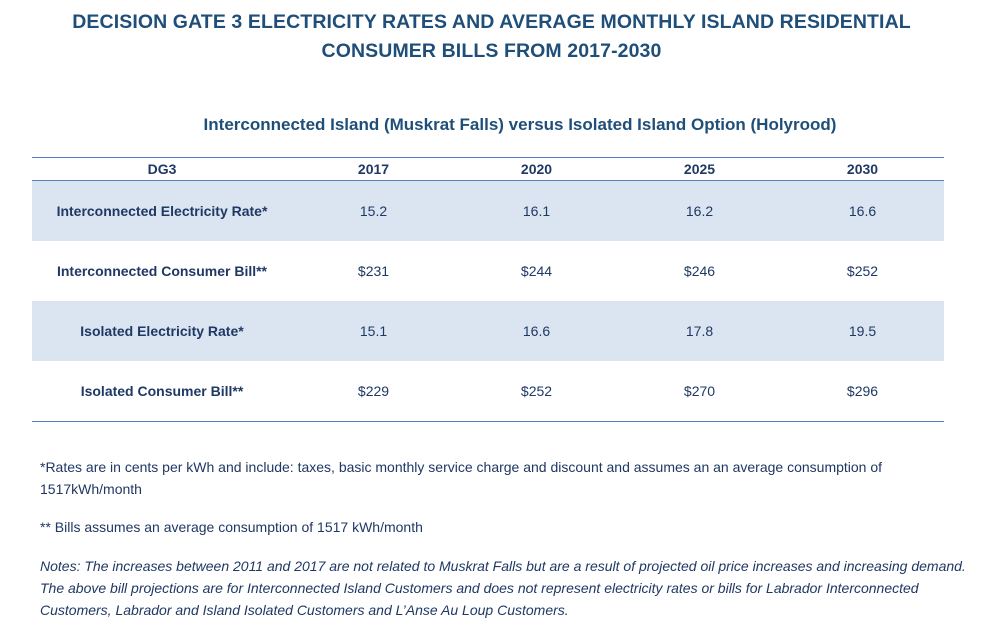 The image size is (983, 635). Describe the element at coordinates (862, 331) in the screenshot. I see `table-cell: 19.5` at that location.